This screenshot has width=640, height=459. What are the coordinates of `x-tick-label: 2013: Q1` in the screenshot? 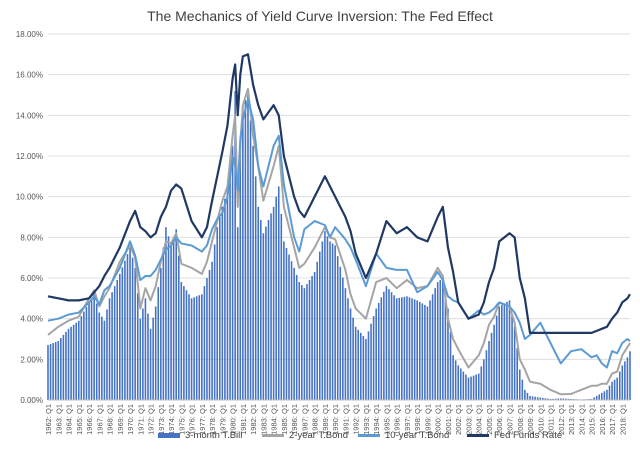 It's located at (571, 419).